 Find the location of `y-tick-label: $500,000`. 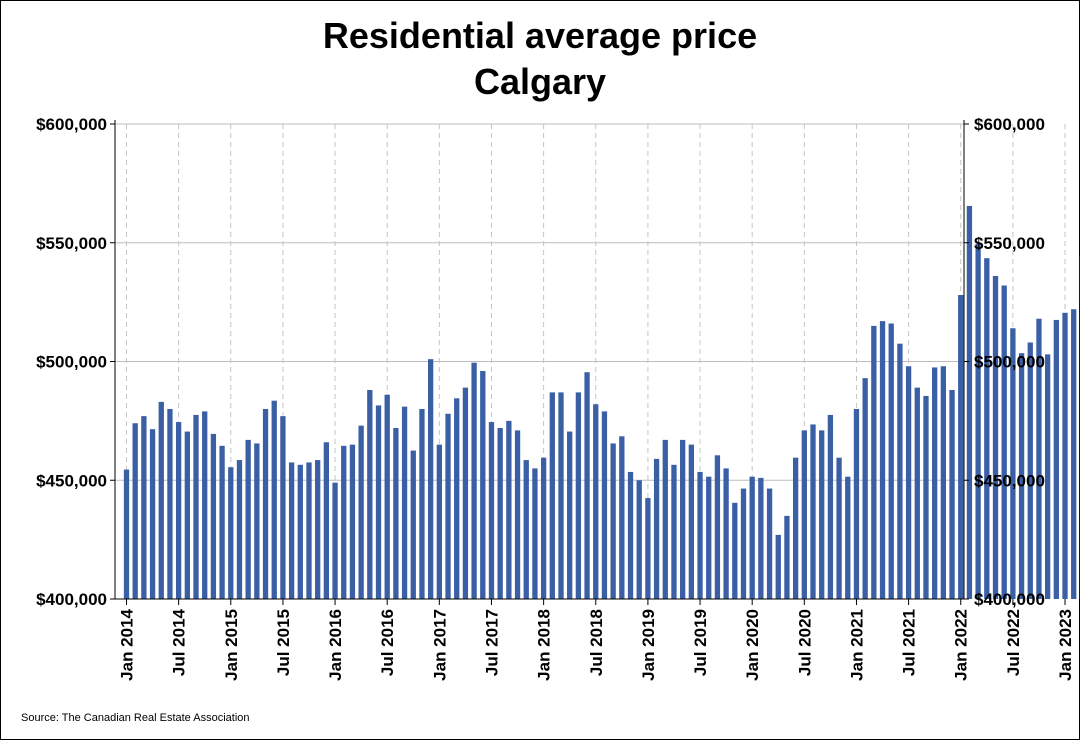

y-tick-label: $500,000 is located at coordinates (1009, 362).